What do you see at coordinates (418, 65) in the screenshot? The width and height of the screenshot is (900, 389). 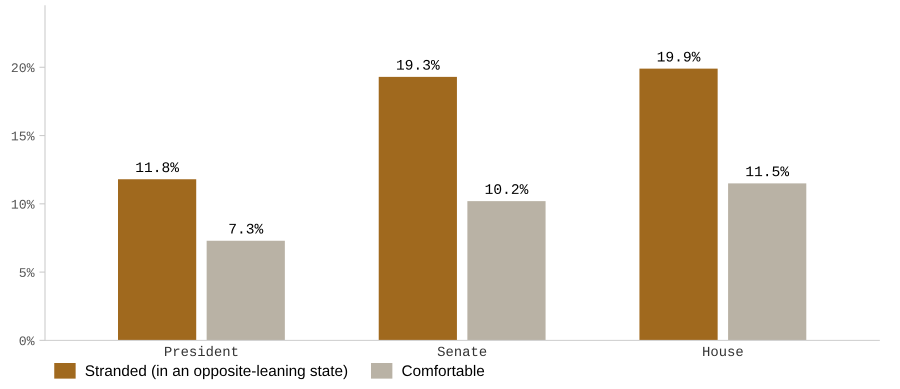 I see `data-label: 19.3%` at bounding box center [418, 65].